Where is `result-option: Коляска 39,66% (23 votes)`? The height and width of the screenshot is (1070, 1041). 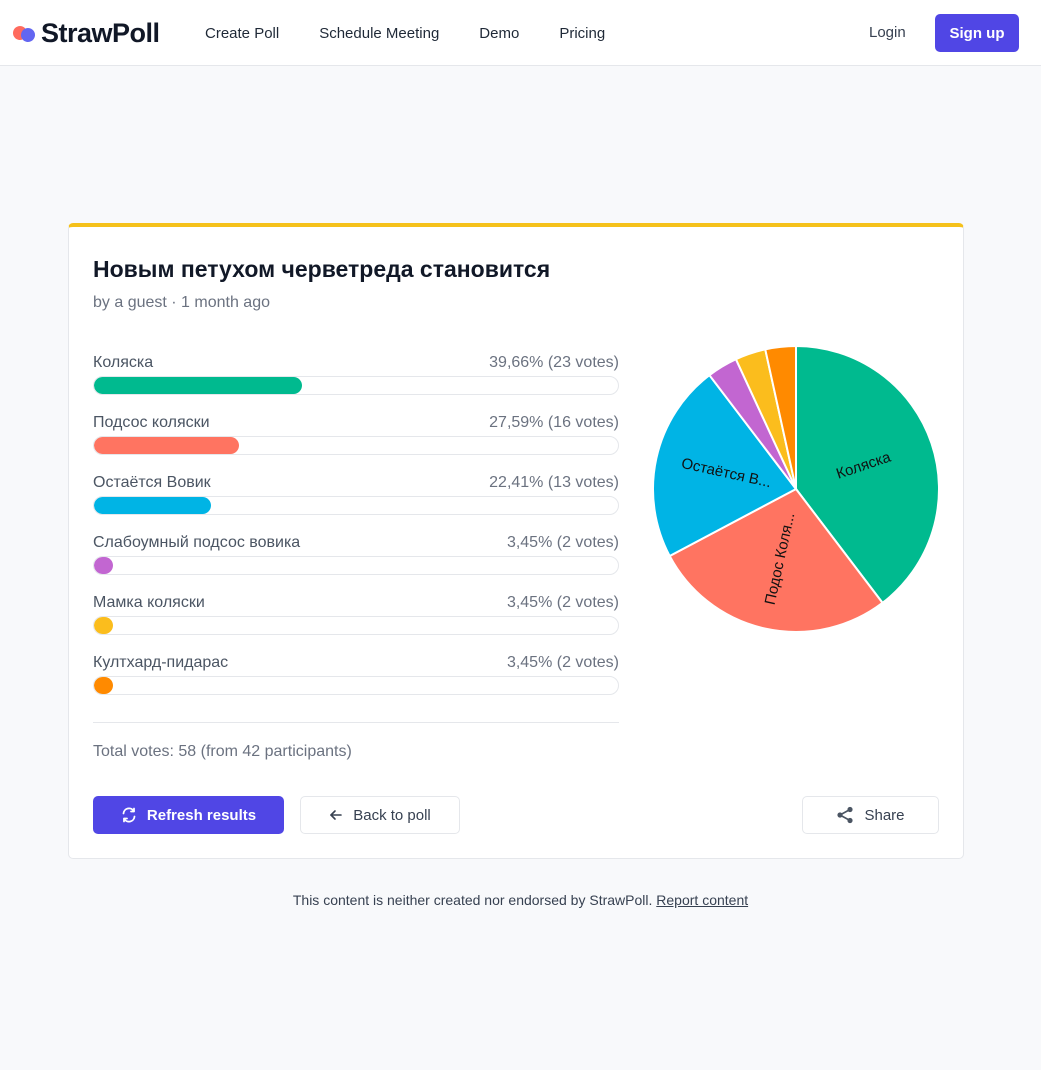 result-option: Коляска 39,66% (23 votes) is located at coordinates (356, 374).